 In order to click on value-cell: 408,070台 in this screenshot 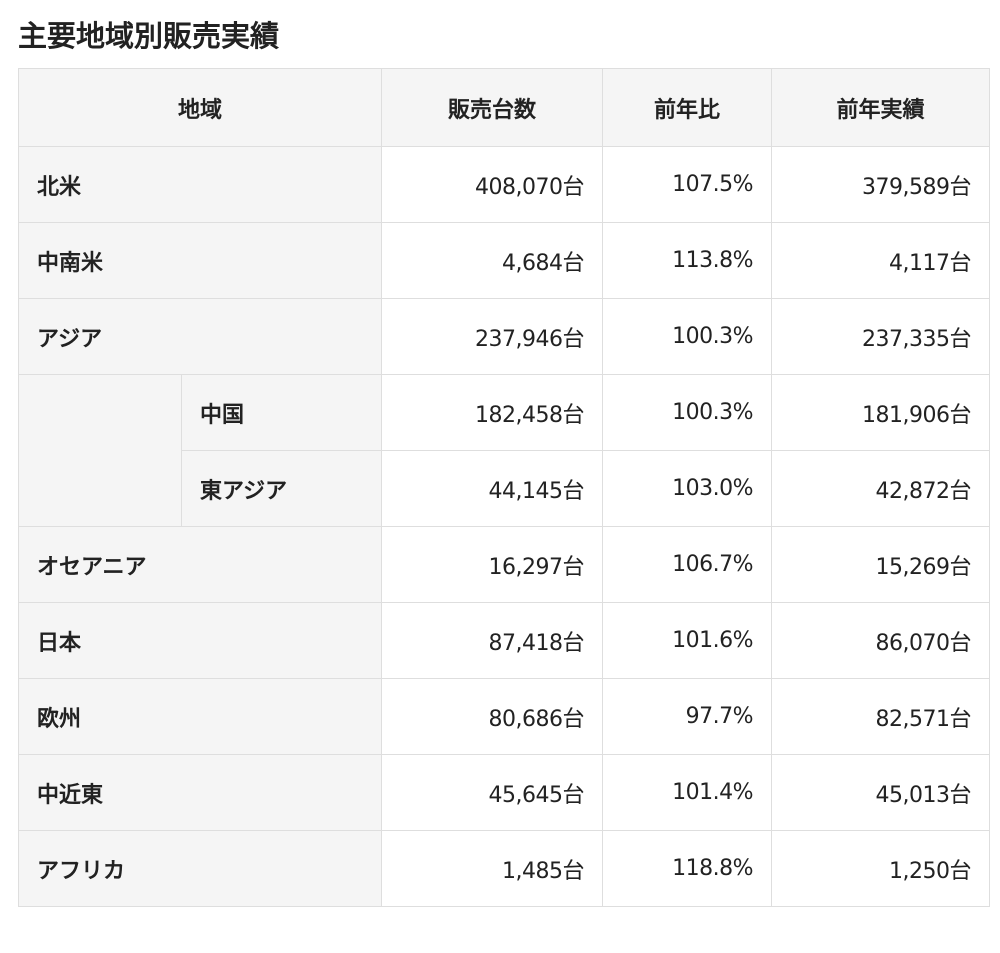, I will do `click(492, 184)`.